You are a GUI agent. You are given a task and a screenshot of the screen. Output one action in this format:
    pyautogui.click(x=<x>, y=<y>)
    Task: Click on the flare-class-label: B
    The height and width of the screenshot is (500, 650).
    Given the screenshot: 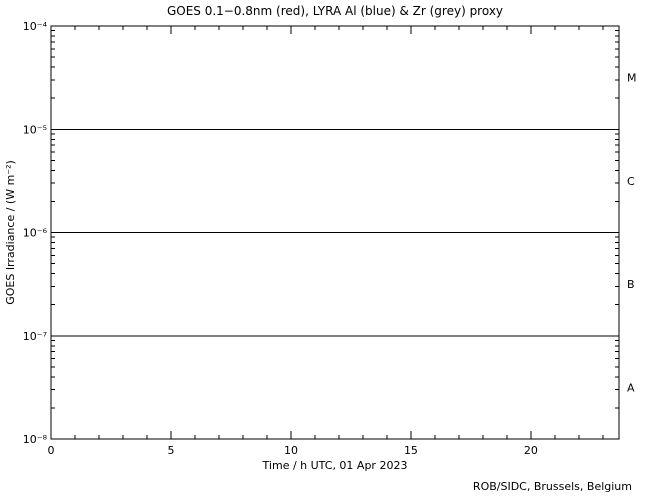 What is the action you would take?
    pyautogui.click(x=631, y=284)
    